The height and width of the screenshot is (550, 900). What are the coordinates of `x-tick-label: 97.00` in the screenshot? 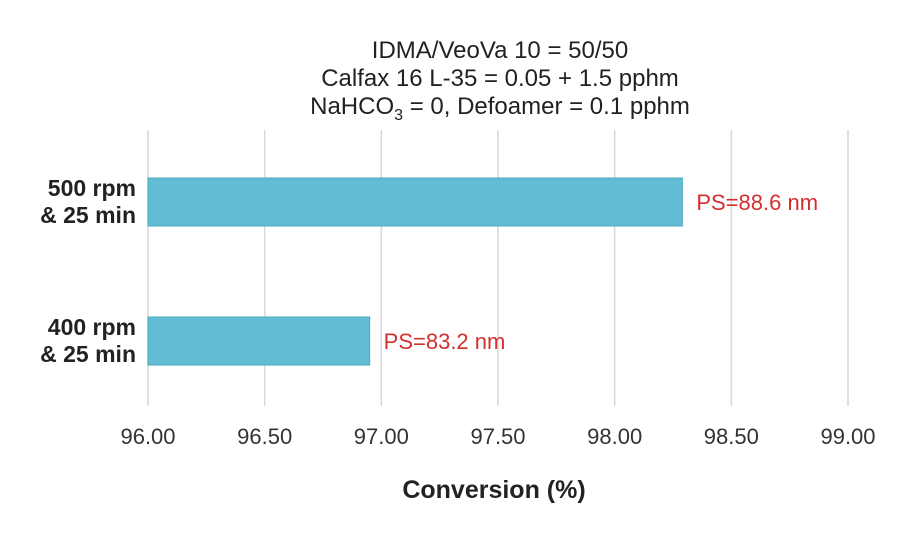 It's located at (381, 436).